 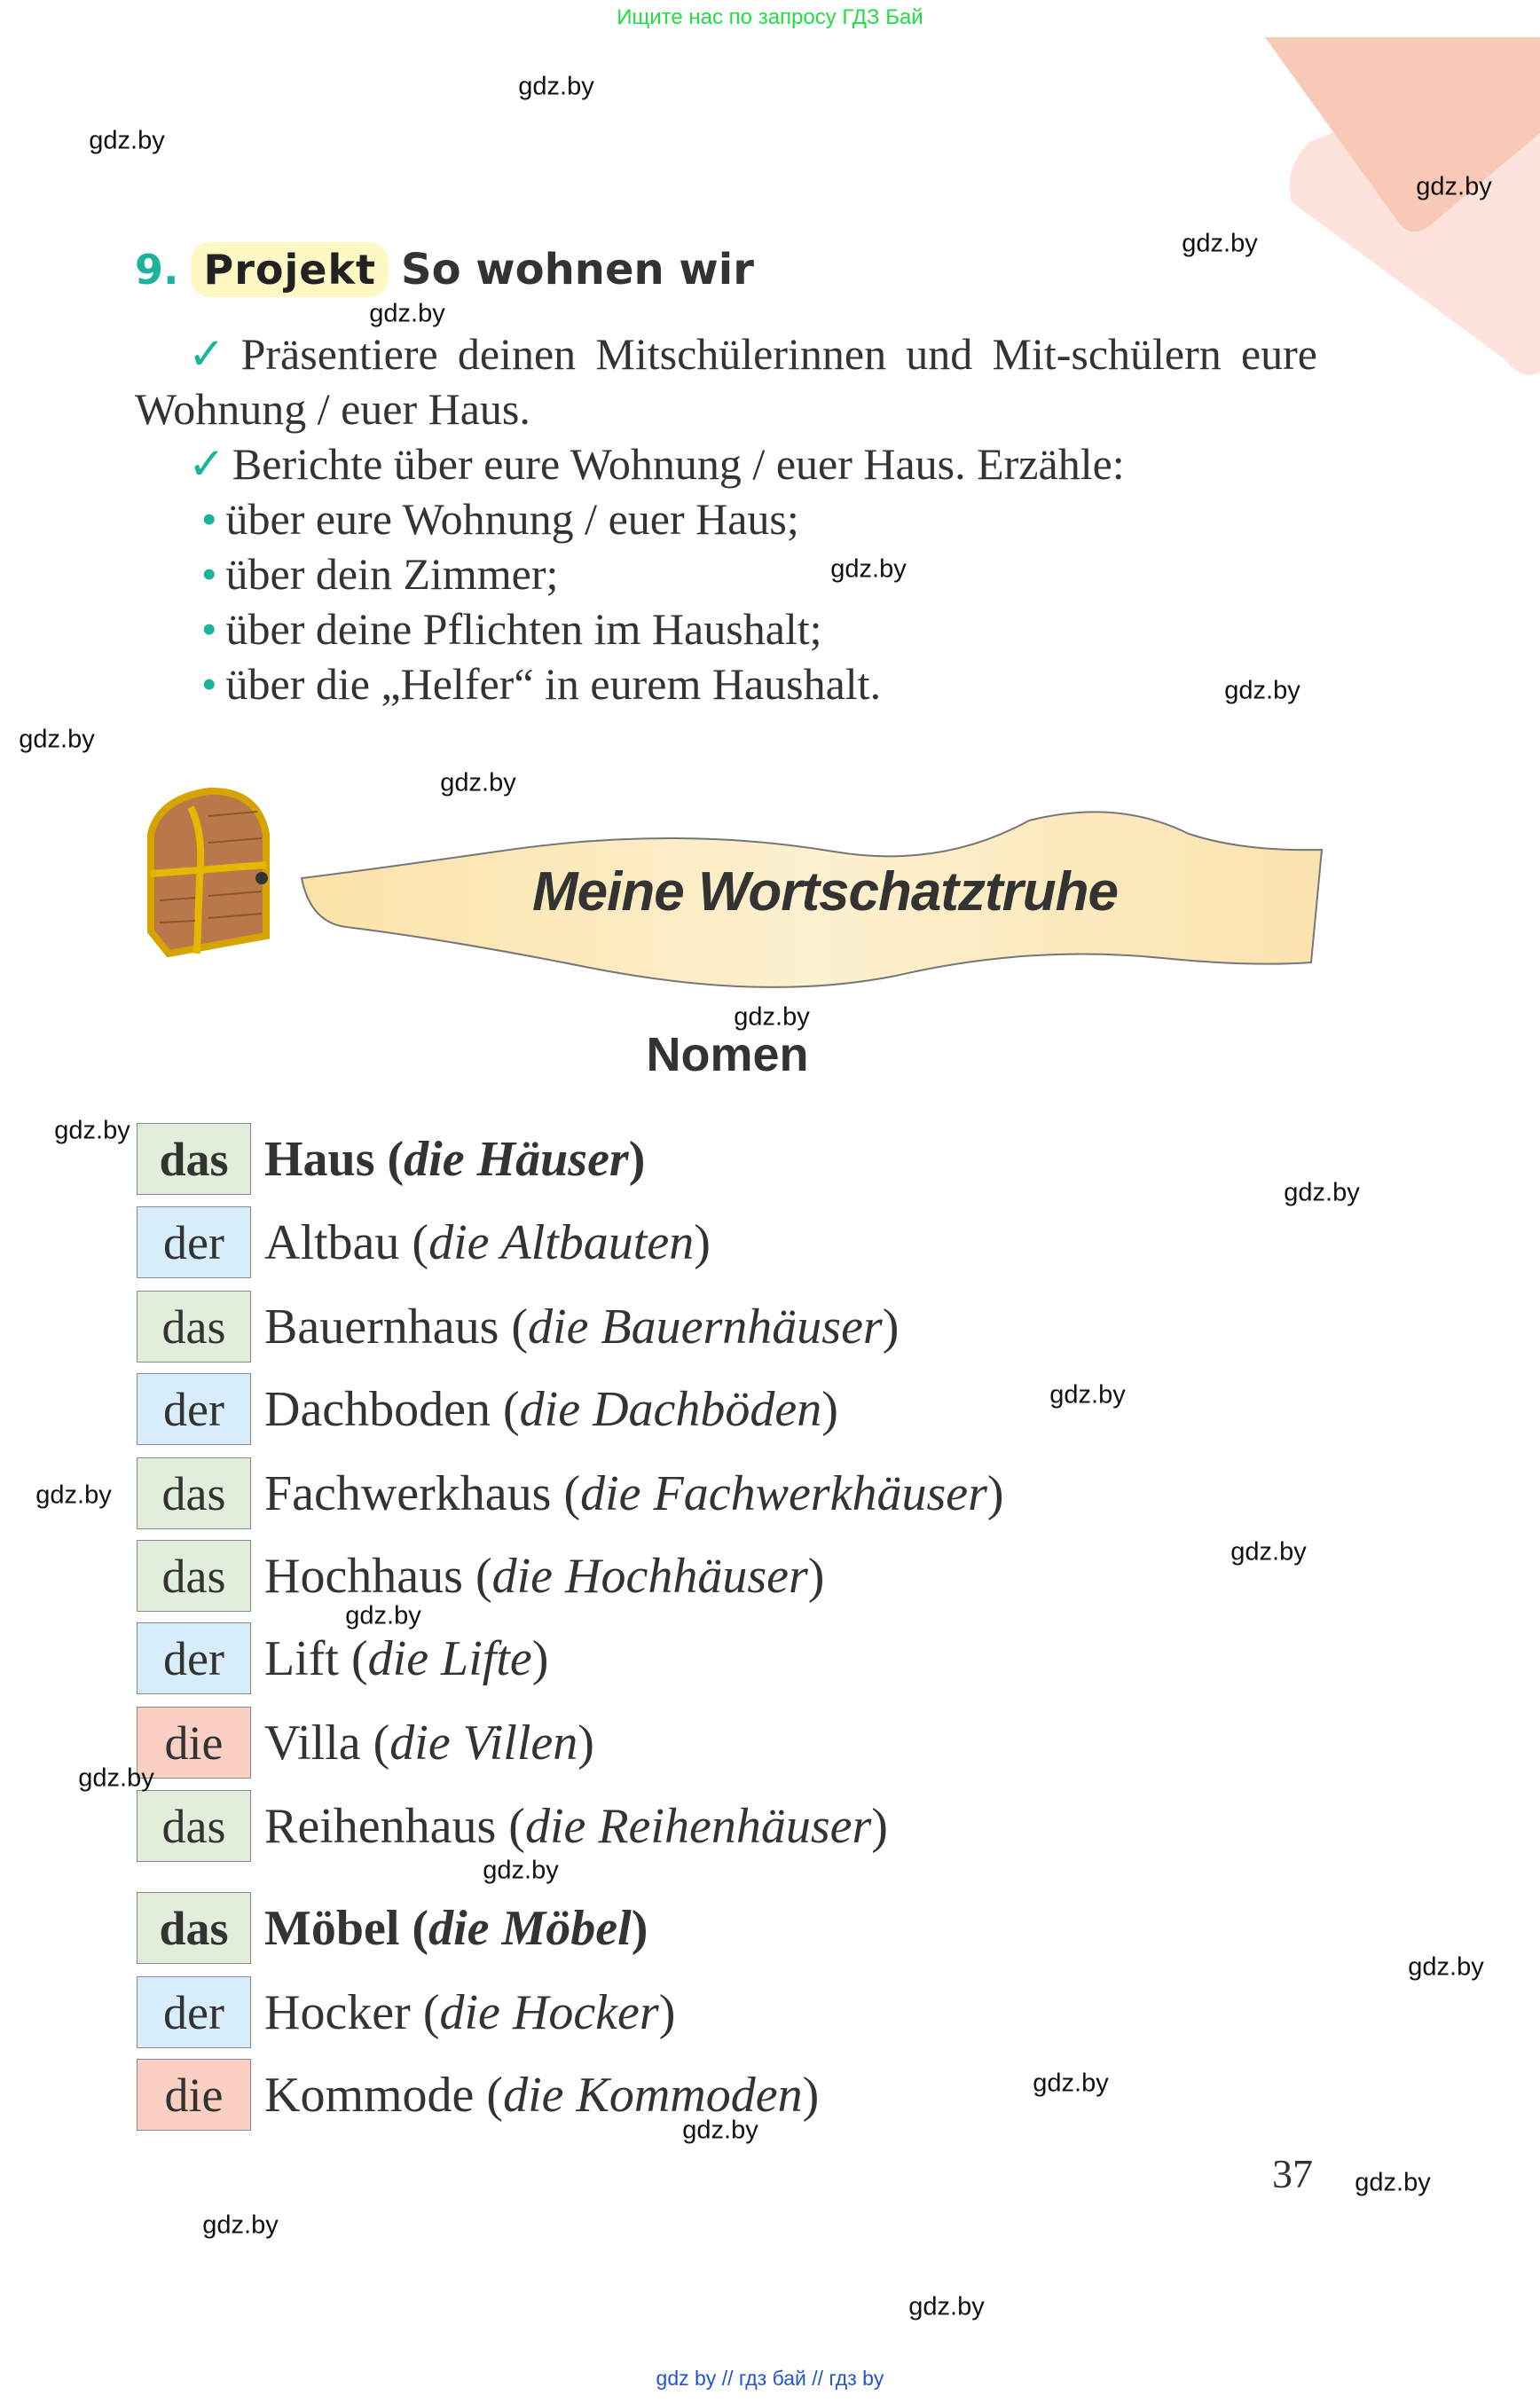 I want to click on noun-entry: Fachwerkhaus (die Fachwerkhäuser), so click(x=634, y=1493).